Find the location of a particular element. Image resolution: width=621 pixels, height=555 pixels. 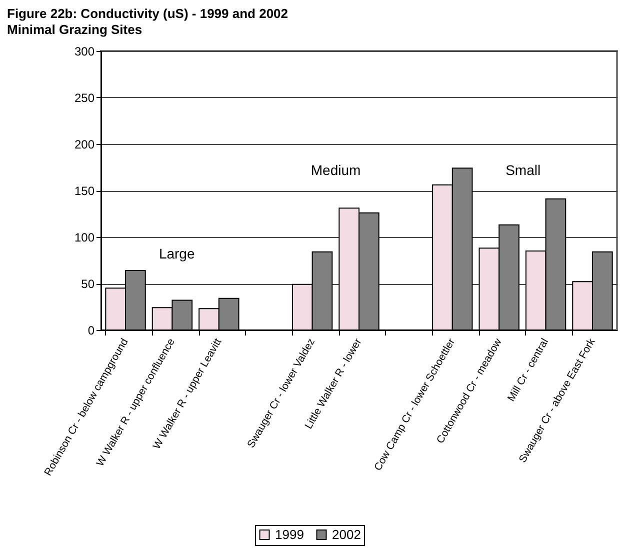

annotation: Medium is located at coordinates (335, 170).